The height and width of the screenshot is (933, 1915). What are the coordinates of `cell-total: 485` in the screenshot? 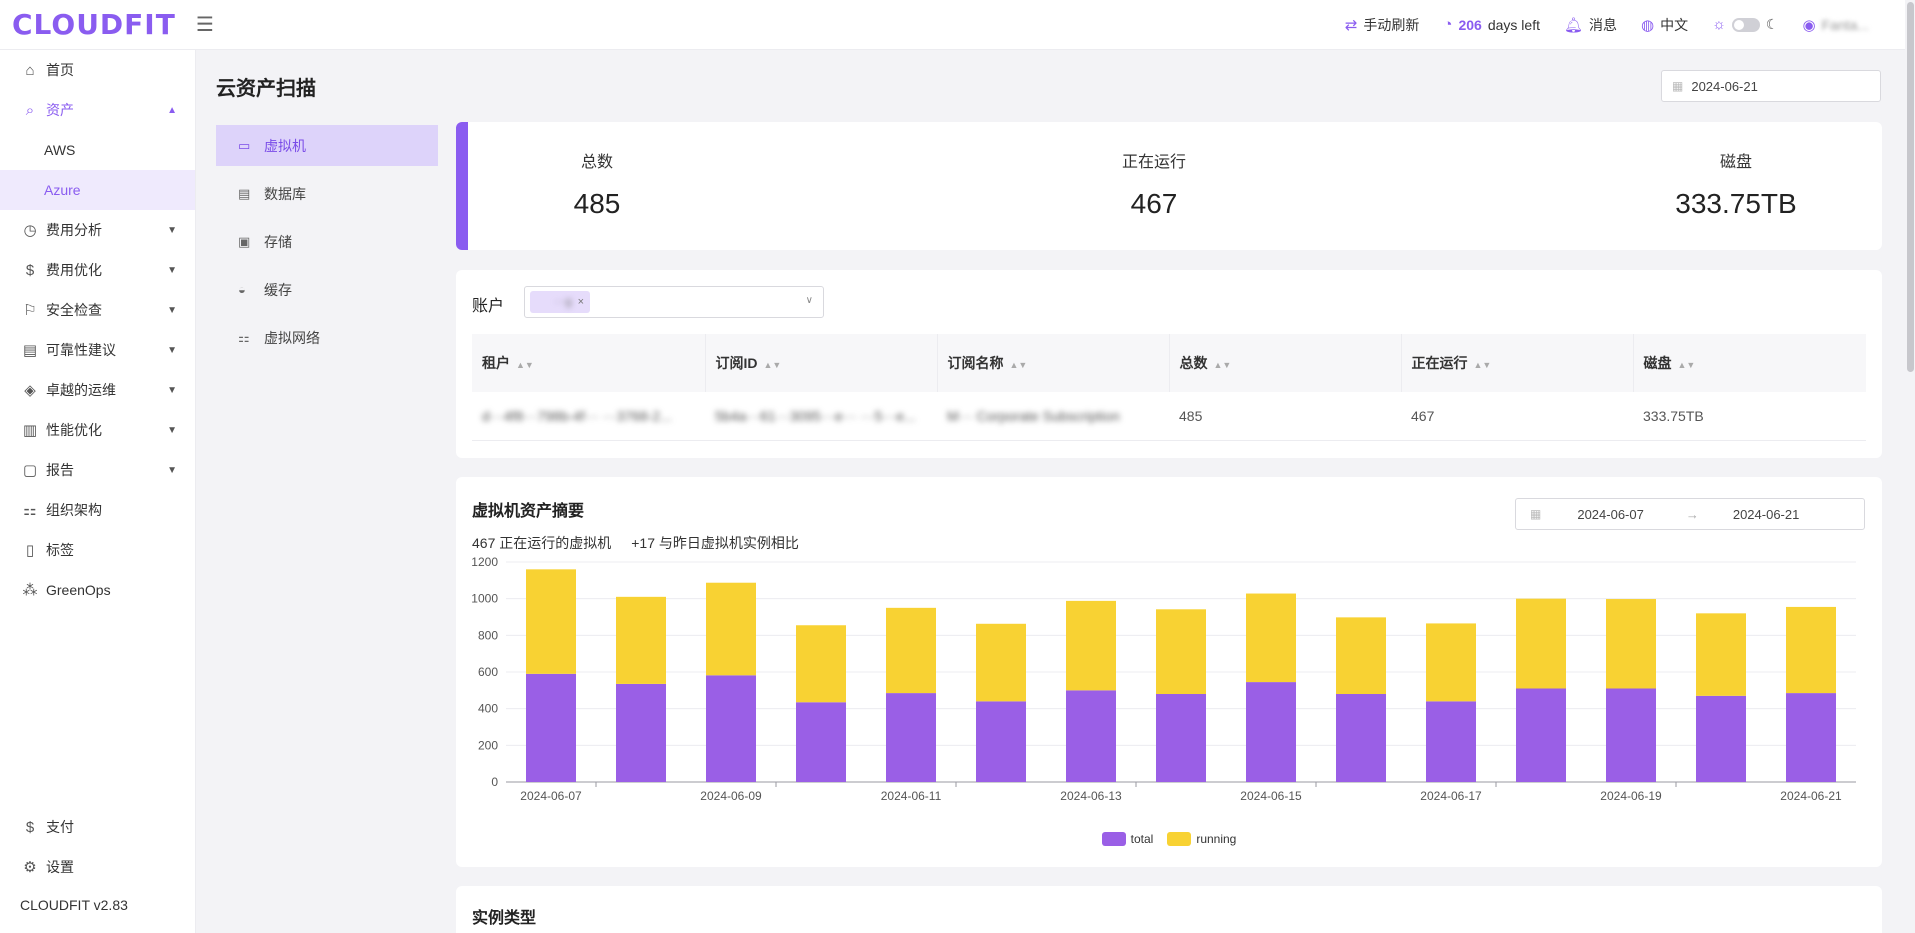 It's located at (1285, 416).